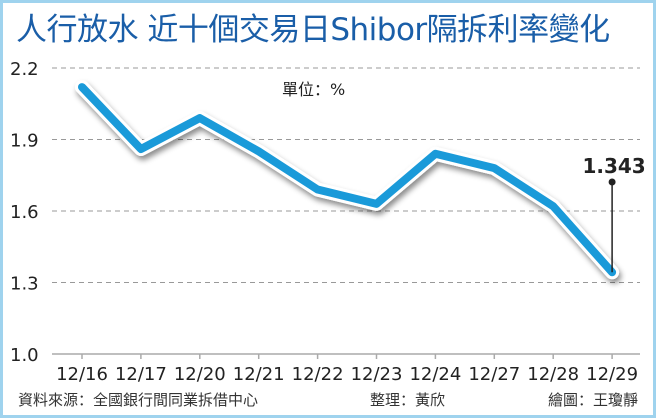 The image size is (656, 418). I want to click on y-axis: 2.2 1.9 1.6 1.3 1.0, so click(24, 212).